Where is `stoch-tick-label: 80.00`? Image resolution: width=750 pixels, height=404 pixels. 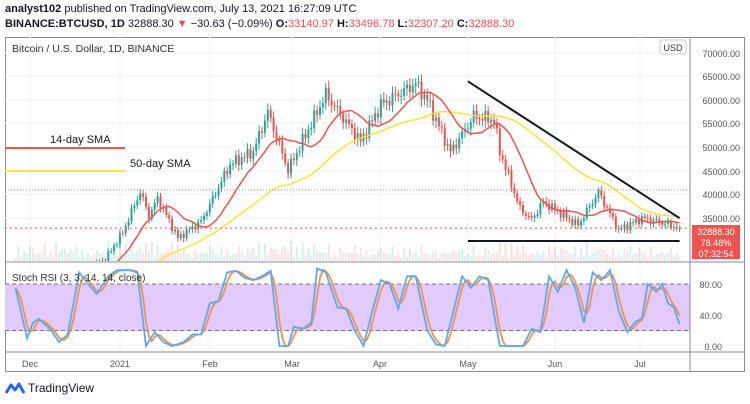 stoch-tick-label: 80.00 is located at coordinates (710, 285).